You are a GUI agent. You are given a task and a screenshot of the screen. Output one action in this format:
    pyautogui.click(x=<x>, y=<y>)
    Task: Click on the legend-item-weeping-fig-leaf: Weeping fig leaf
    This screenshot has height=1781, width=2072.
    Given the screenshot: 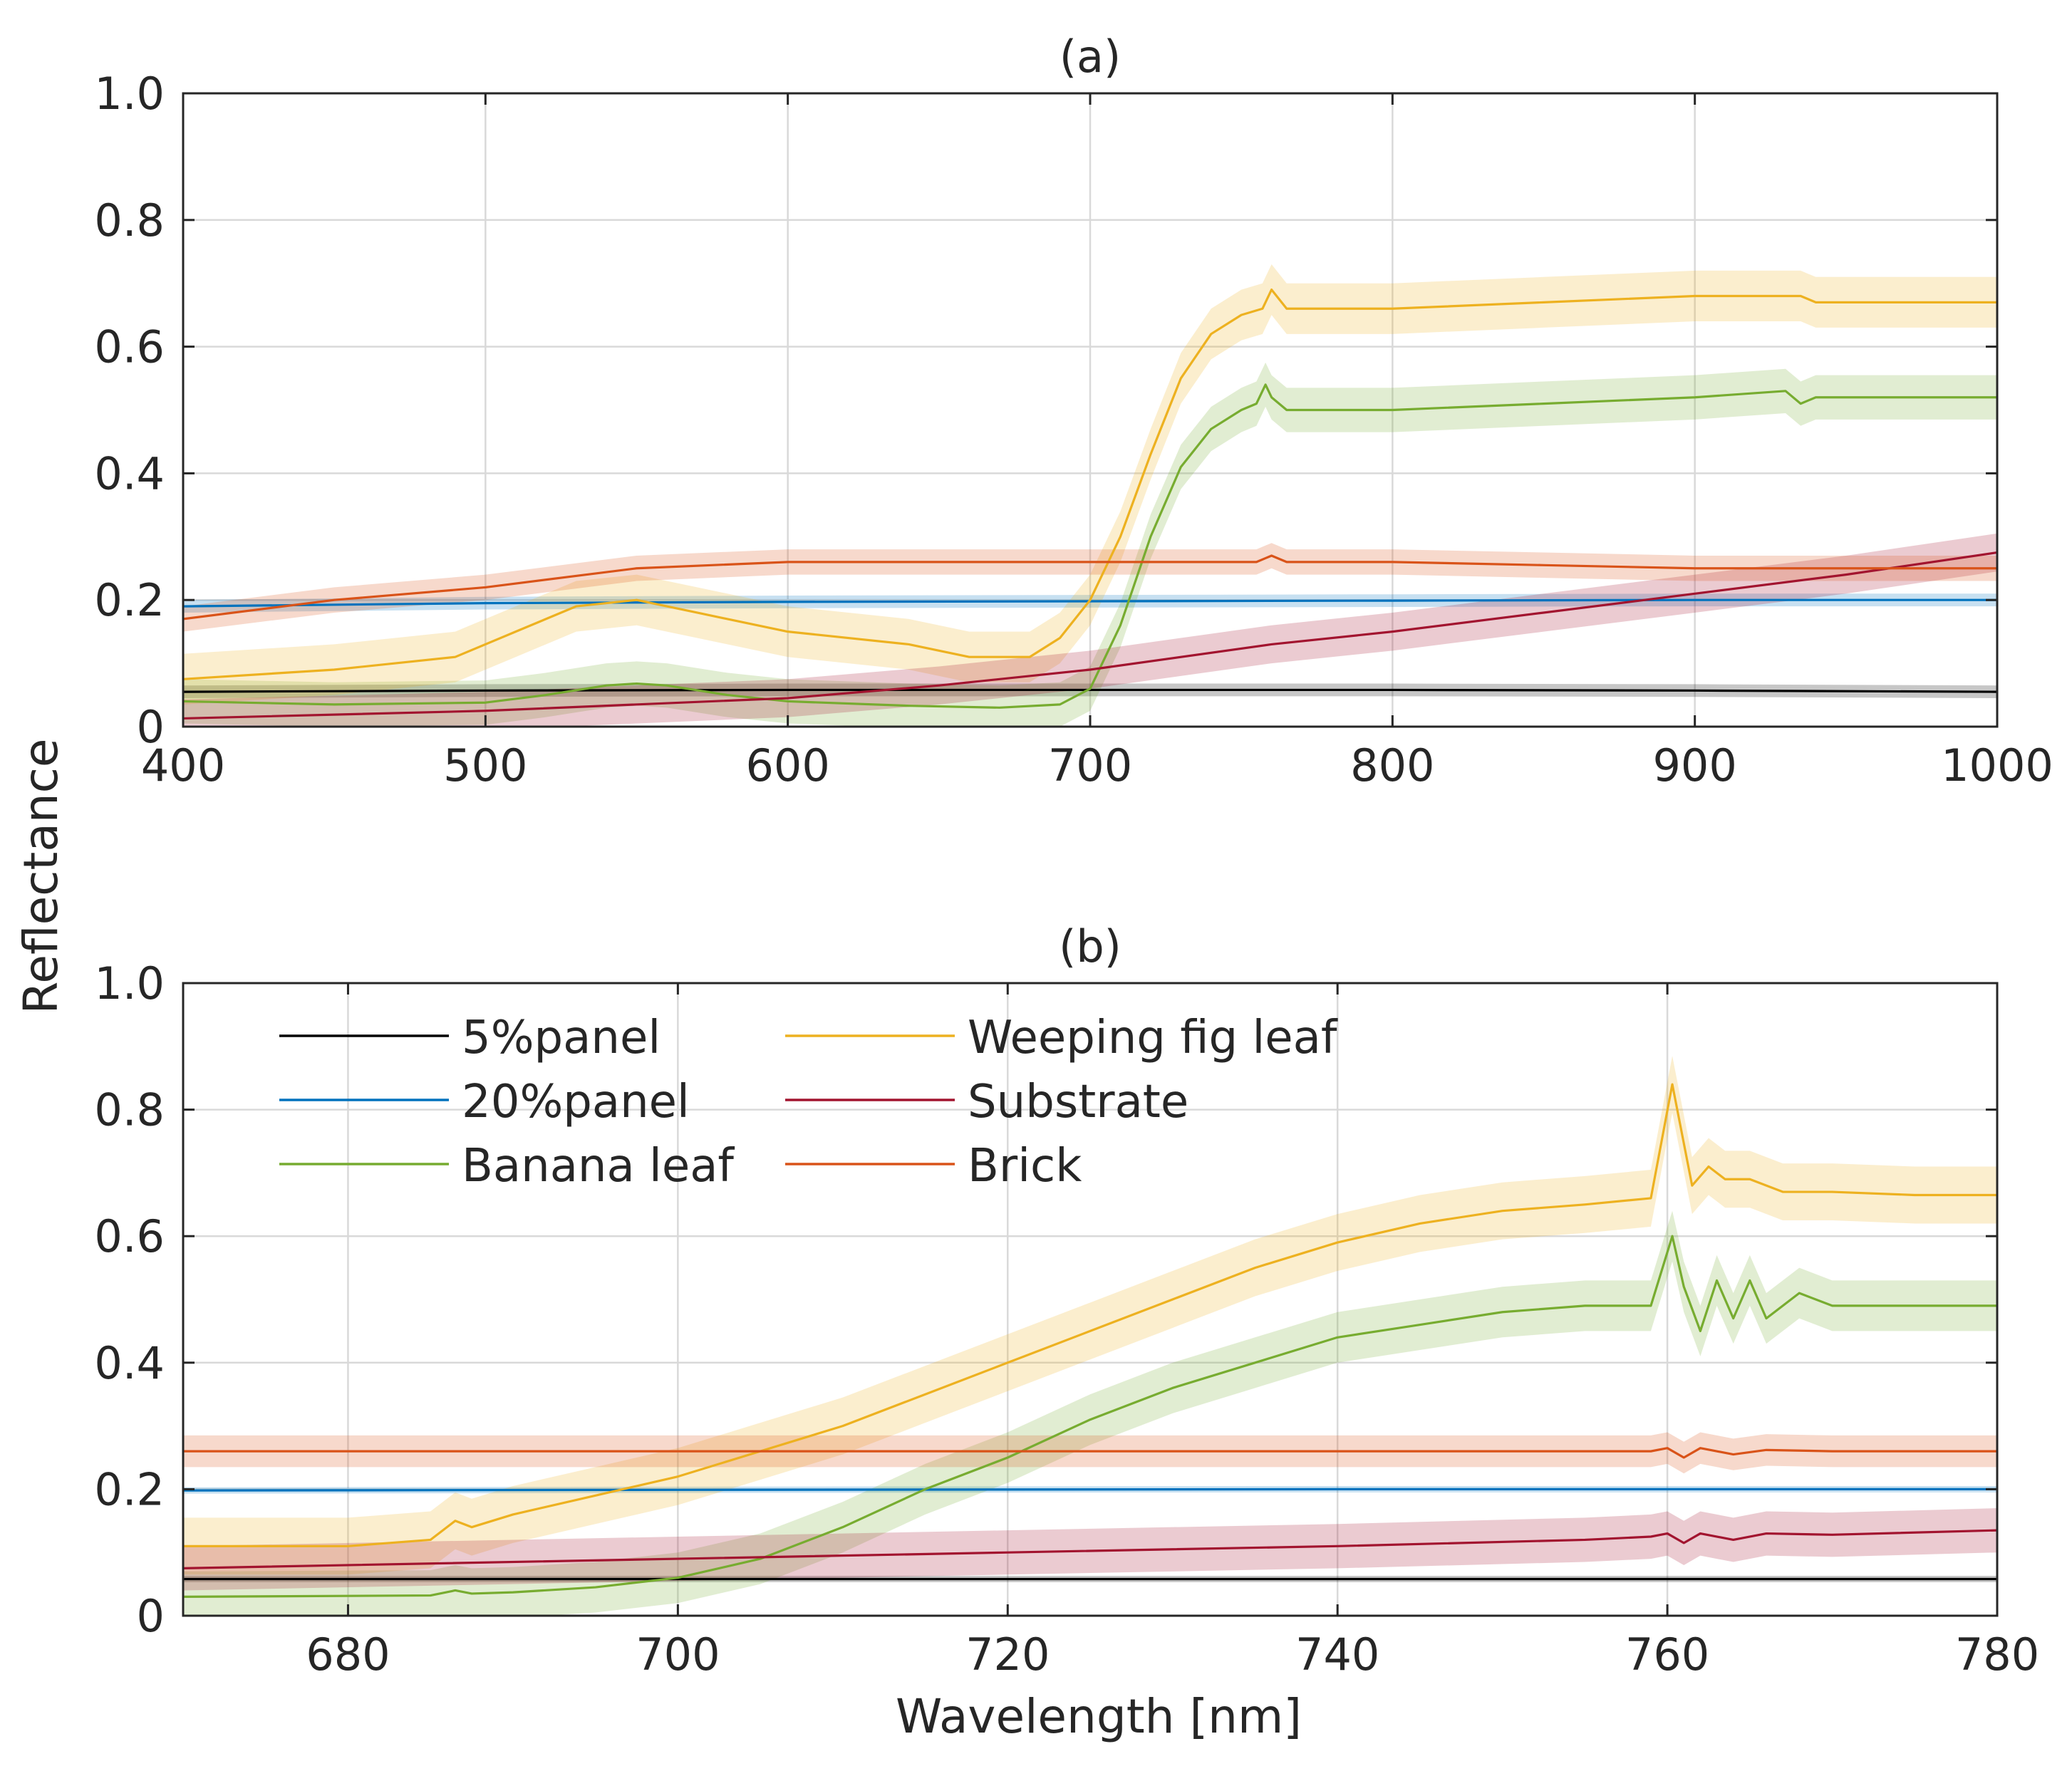 What is the action you would take?
    pyautogui.click(x=1061, y=1038)
    